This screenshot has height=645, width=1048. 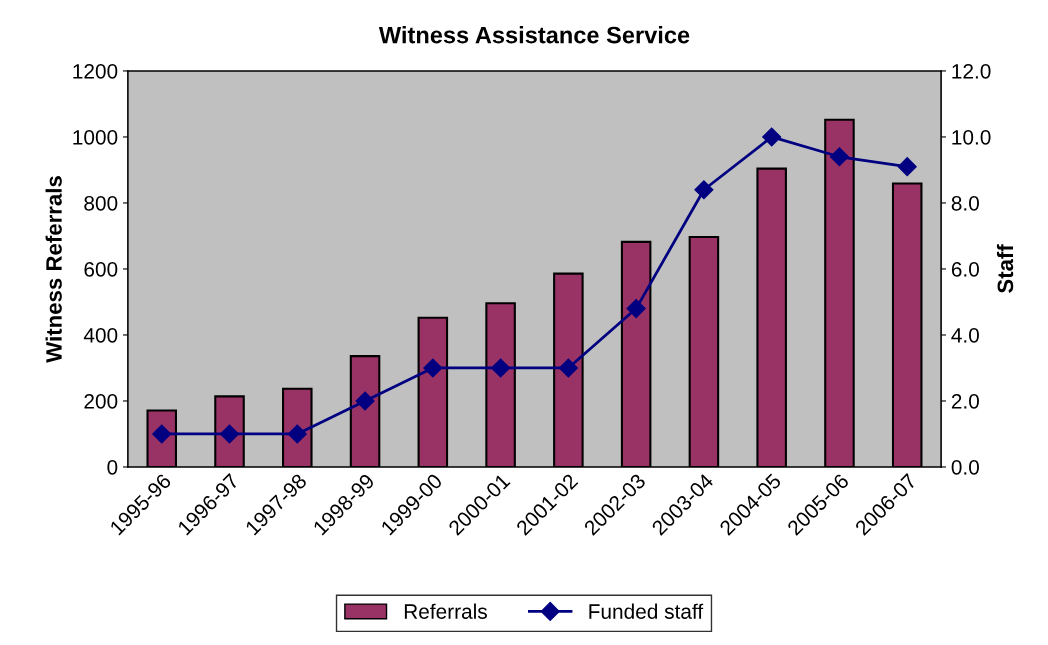 I want to click on y-tick-label: 1200, so click(x=95, y=71).